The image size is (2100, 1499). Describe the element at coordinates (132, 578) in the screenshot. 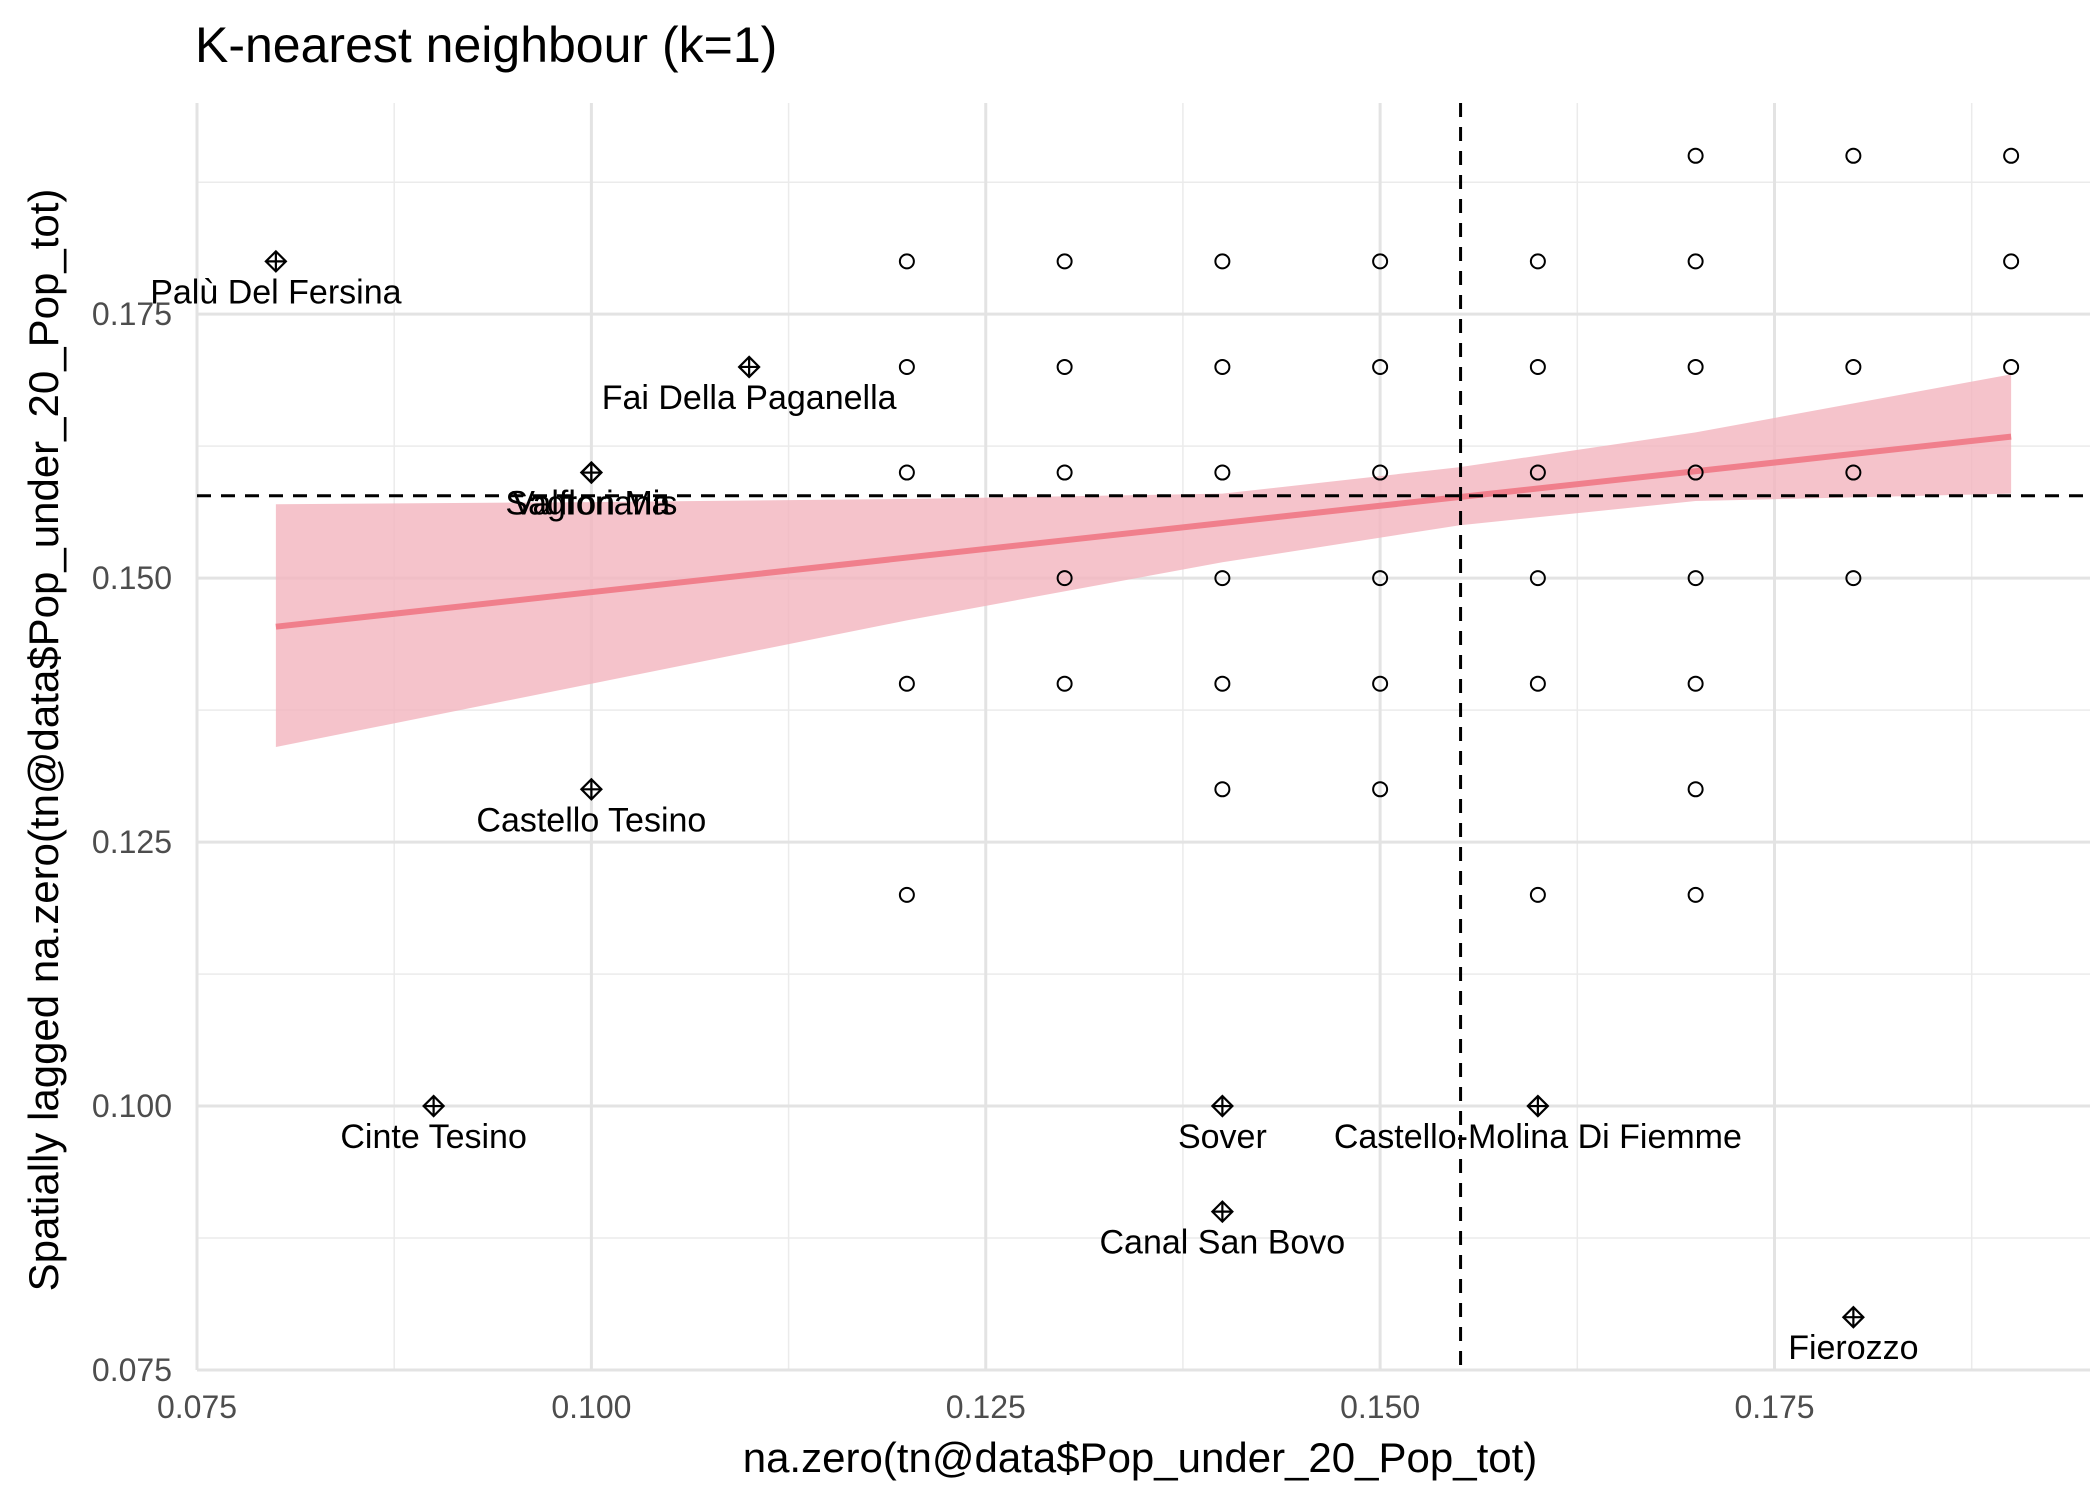

I see `y-tick-label: 0.150` at that location.